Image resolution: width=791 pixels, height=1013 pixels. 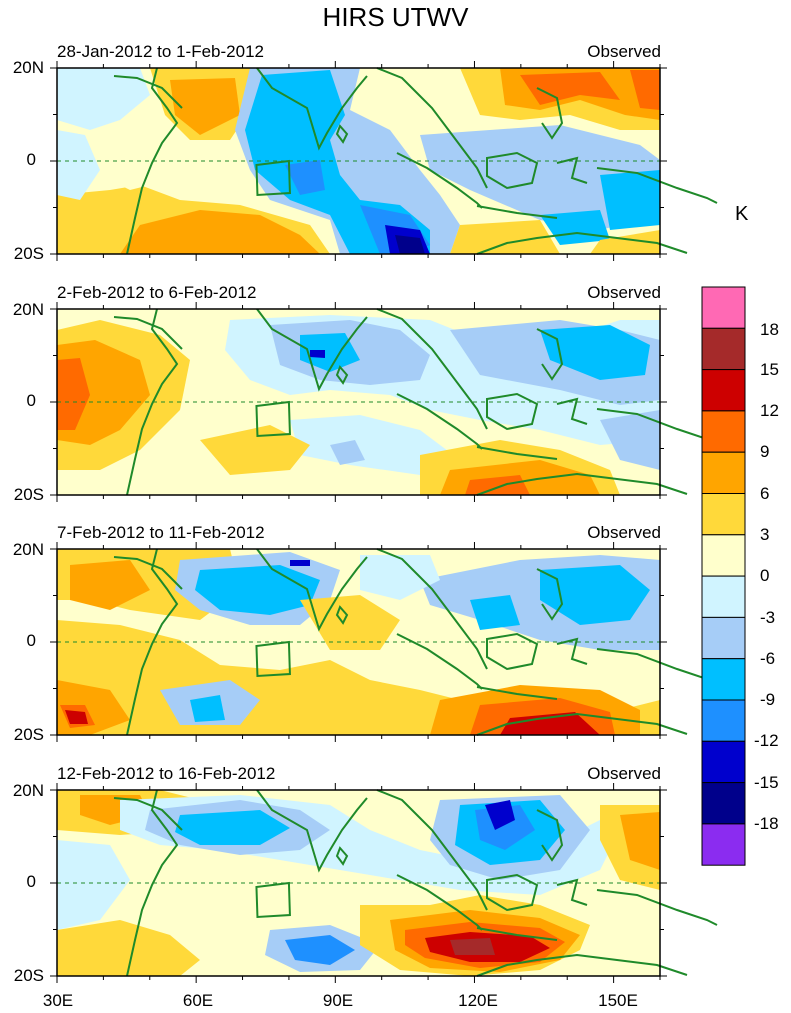 I want to click on panel-4-map, so click(x=358, y=883).